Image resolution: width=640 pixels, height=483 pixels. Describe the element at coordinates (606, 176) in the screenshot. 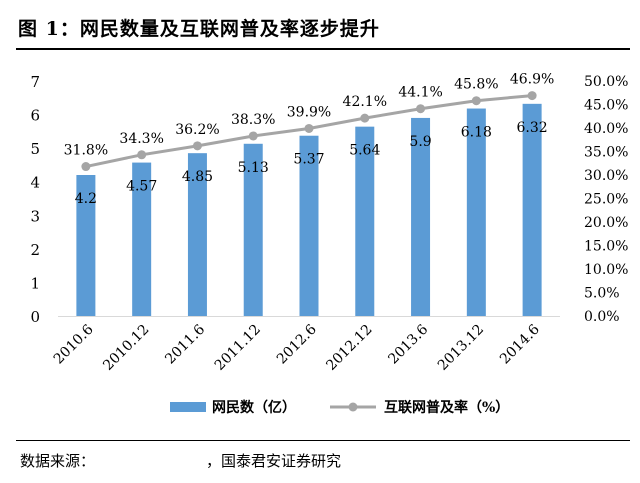

I see `right-axis-tick: 30.0%` at that location.